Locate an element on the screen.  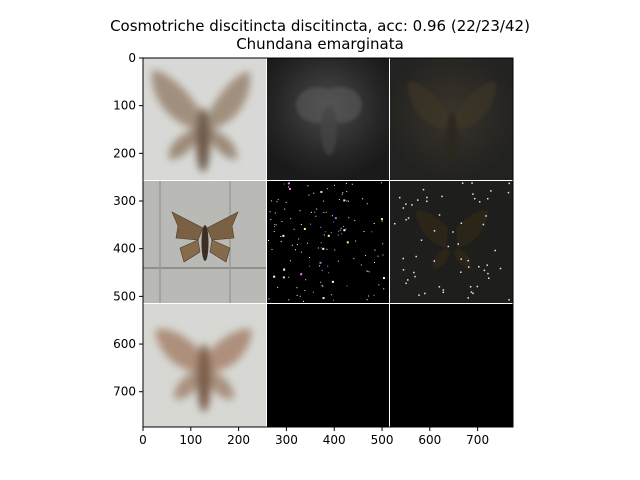
x-tick-label: 0 is located at coordinates (143, 440).